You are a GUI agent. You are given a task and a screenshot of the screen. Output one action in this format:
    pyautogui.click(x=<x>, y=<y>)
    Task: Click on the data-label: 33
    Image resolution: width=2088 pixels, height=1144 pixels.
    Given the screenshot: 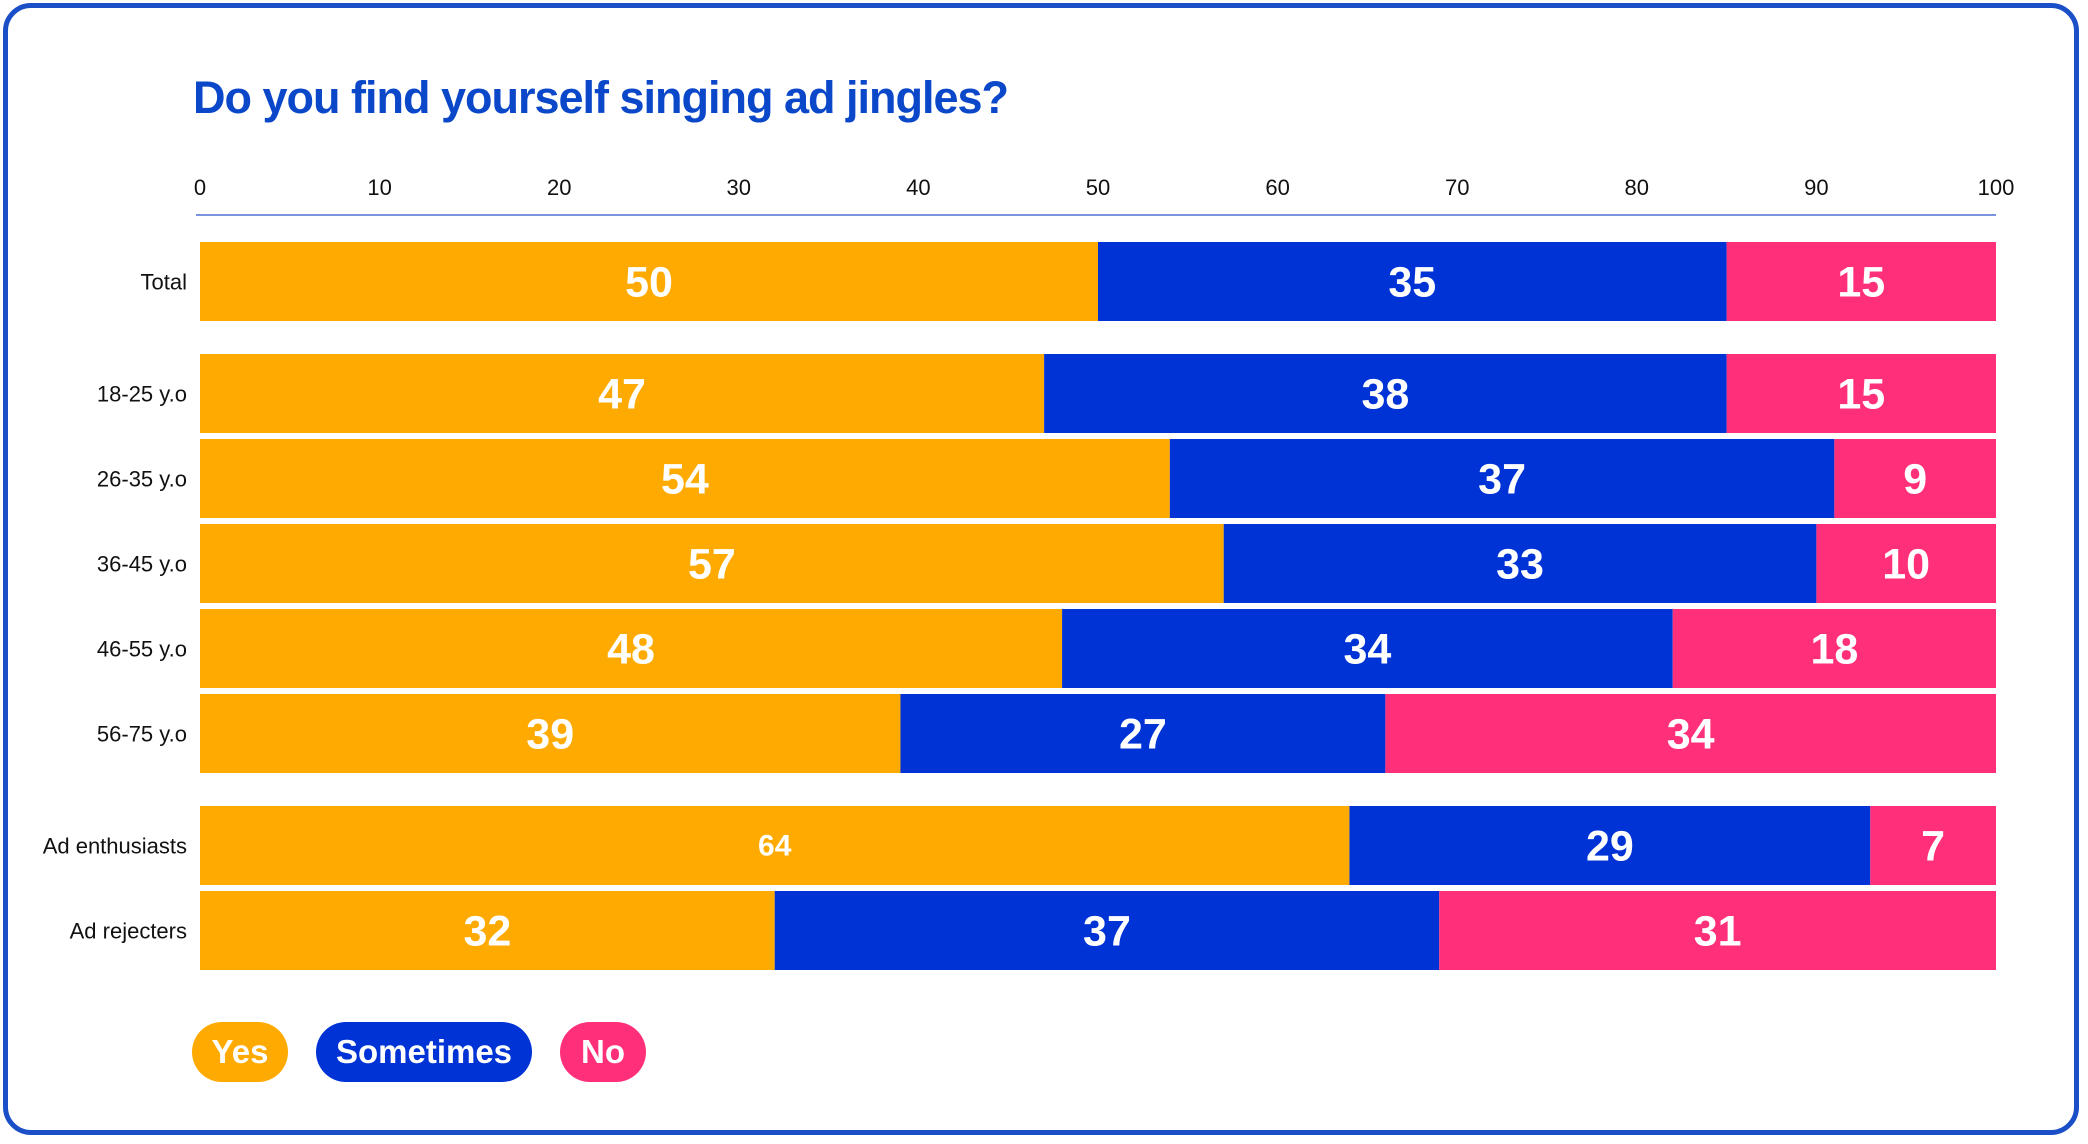 What is the action you would take?
    pyautogui.click(x=1520, y=565)
    